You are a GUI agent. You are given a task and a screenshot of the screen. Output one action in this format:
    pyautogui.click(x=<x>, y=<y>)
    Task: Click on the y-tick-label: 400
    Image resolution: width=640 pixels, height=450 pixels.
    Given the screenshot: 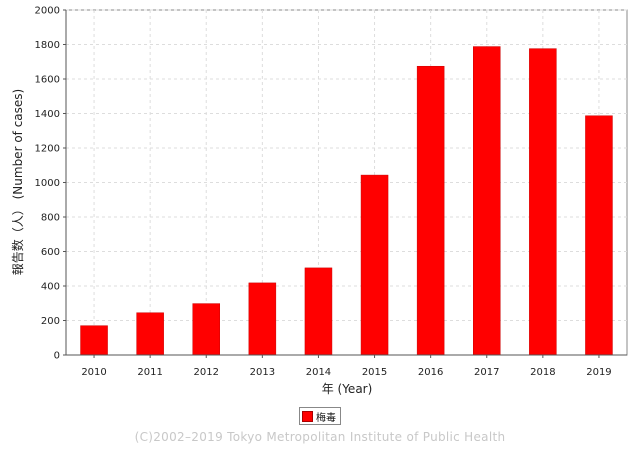 What is the action you would take?
    pyautogui.click(x=50, y=287)
    